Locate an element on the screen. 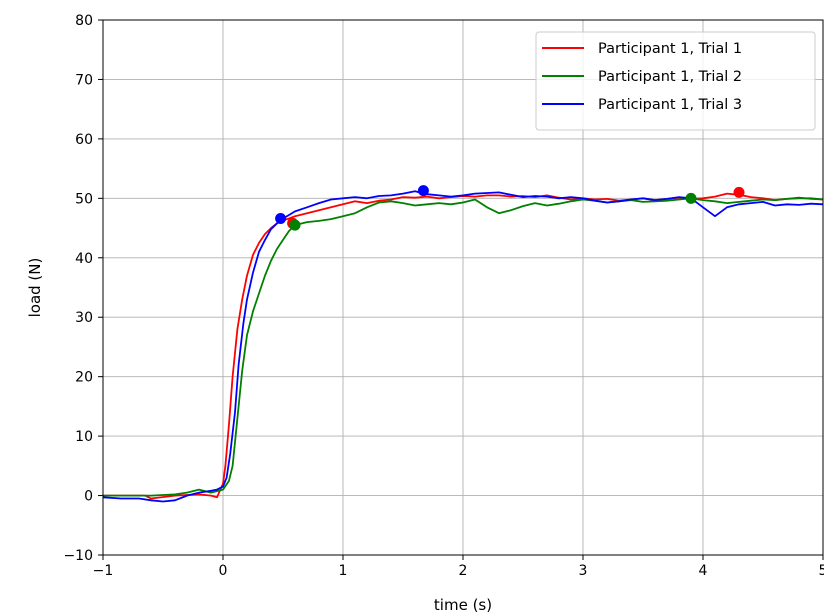 This screenshot has width=824, height=616. y-tick-label: 80 is located at coordinates (84, 21).